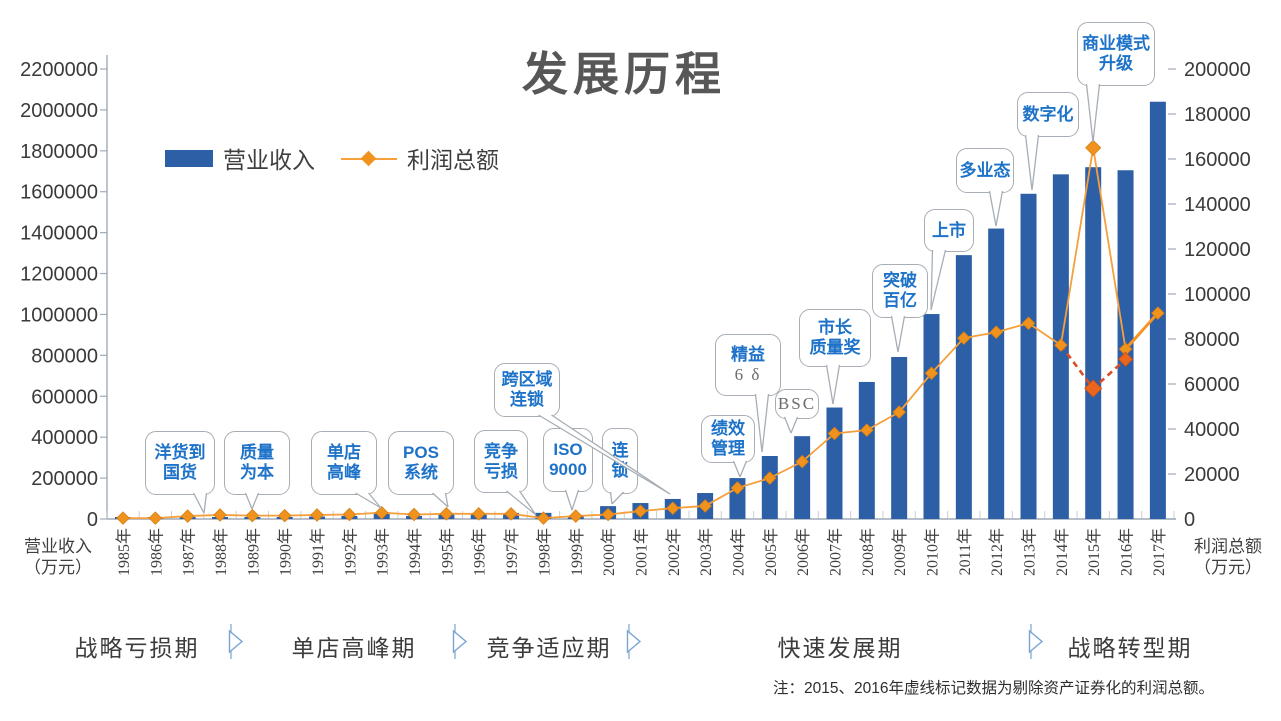  I want to click on milestone-callout-text: 系统, so click(421, 472).